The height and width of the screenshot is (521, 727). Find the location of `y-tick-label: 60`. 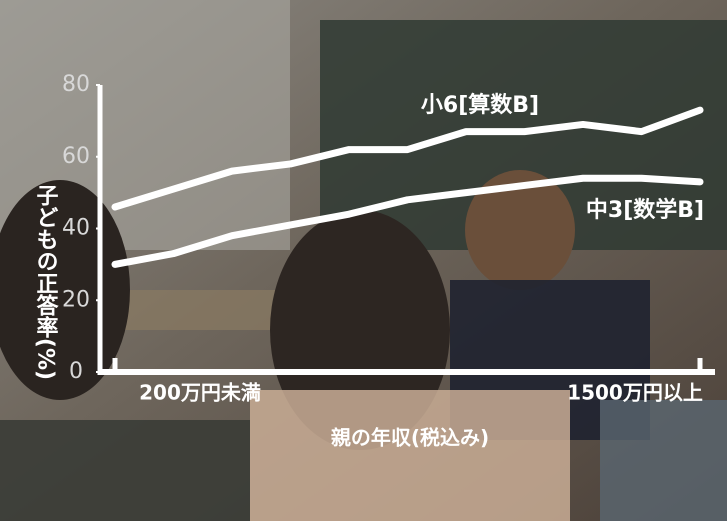

y-tick-label: 60 is located at coordinates (76, 156).